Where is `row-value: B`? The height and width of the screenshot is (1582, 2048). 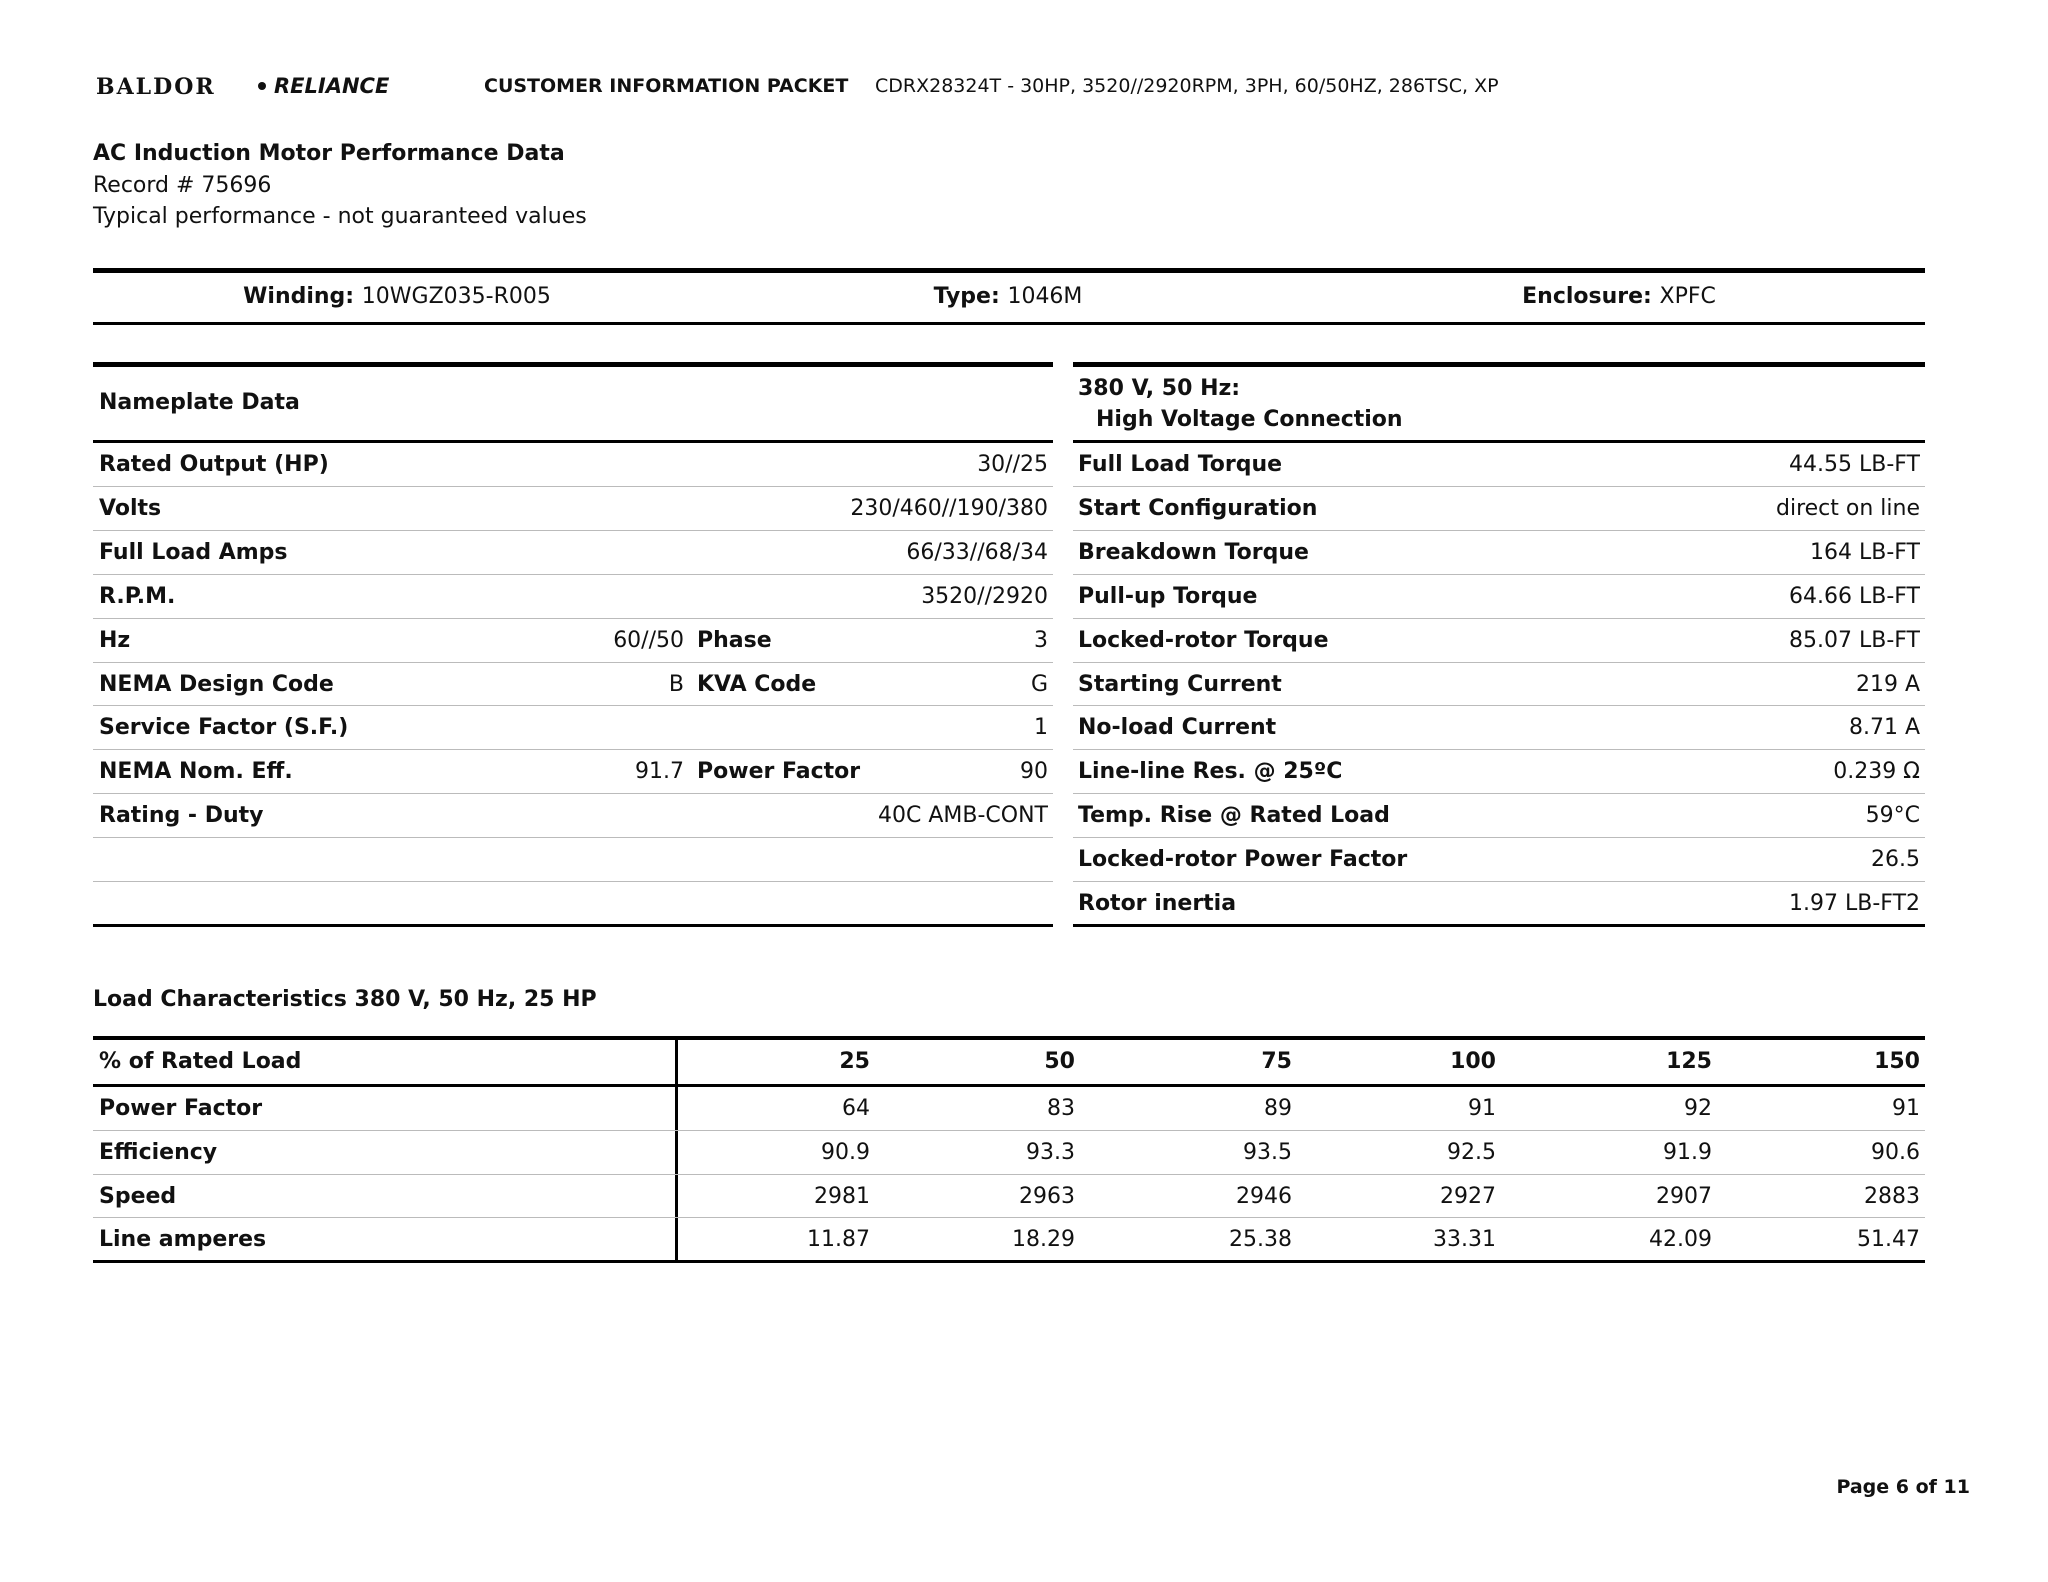 row-value: B is located at coordinates (676, 684).